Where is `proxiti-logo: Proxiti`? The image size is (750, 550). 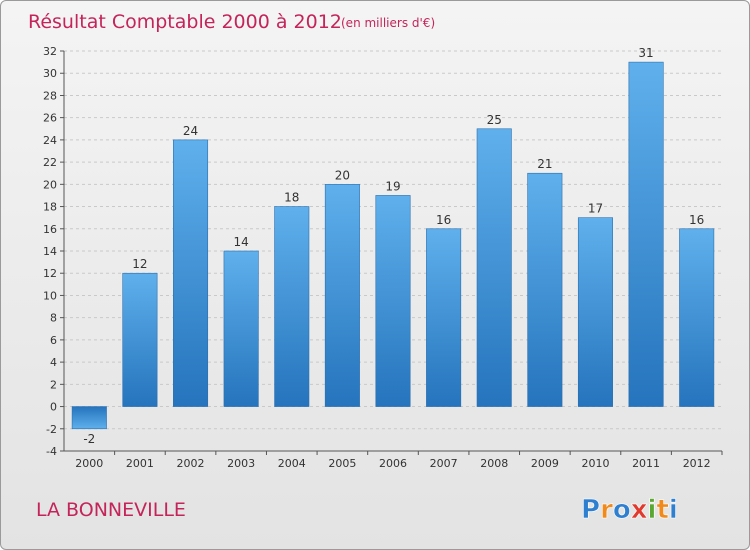 proxiti-logo: Proxiti is located at coordinates (629, 510).